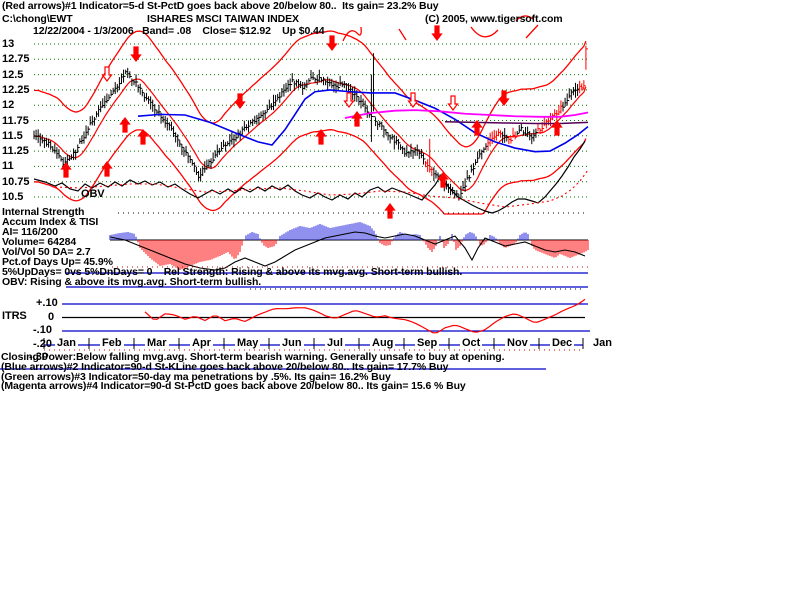 This screenshot has width=800, height=600. What do you see at coordinates (39, 242) in the screenshot?
I see `volume-value: Volume= 64284` at bounding box center [39, 242].